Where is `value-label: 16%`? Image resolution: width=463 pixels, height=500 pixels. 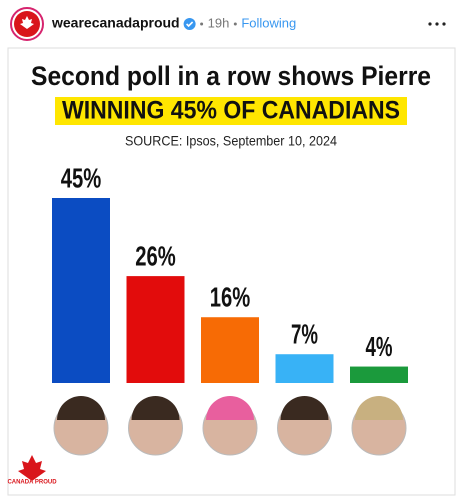
value-label: 16% is located at coordinates (230, 297).